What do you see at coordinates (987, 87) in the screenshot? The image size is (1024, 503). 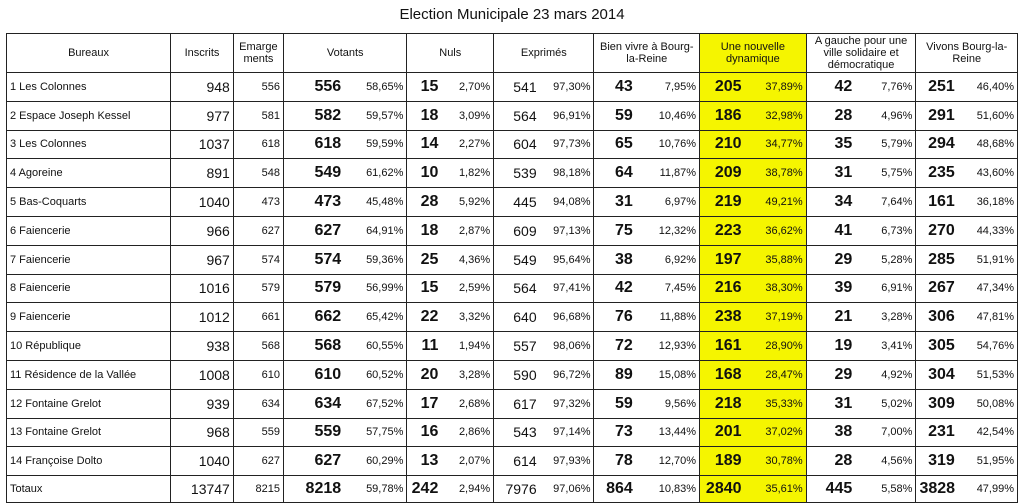 I see `list4-pct-cell: 46,40%` at bounding box center [987, 87].